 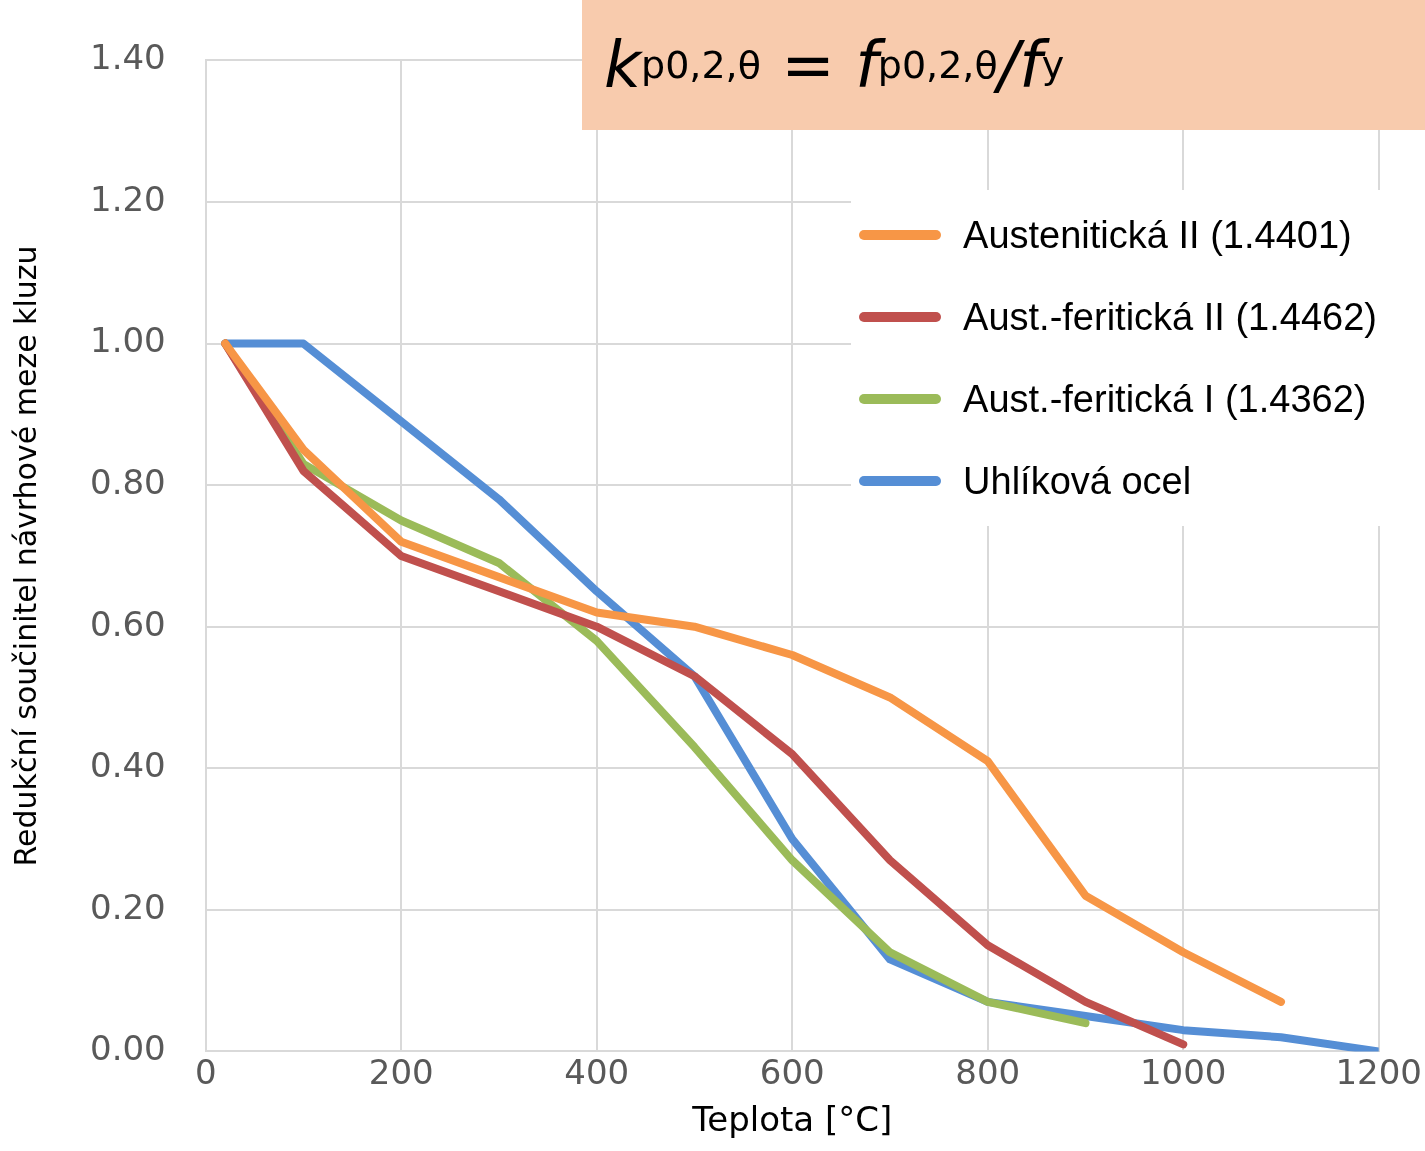 What do you see at coordinates (128, 1048) in the screenshot?
I see `y-tick-label: 0.00` at bounding box center [128, 1048].